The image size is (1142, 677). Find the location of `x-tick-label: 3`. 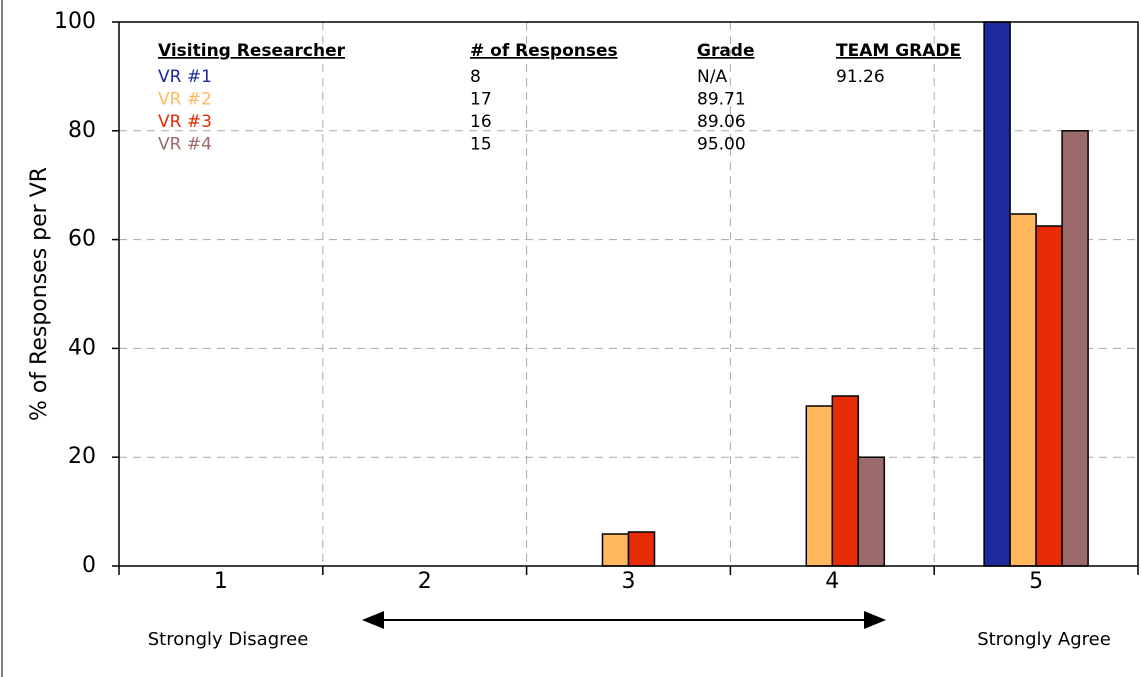

x-tick-label: 3 is located at coordinates (629, 581).